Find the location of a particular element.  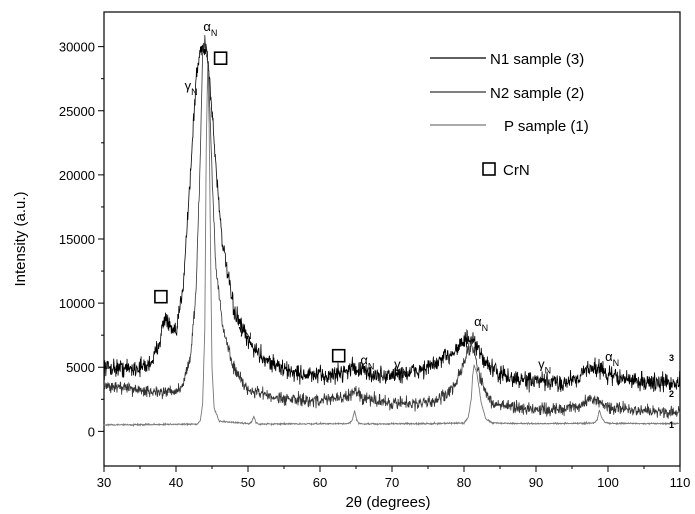

legend-crn-square-icon is located at coordinates (489, 169).